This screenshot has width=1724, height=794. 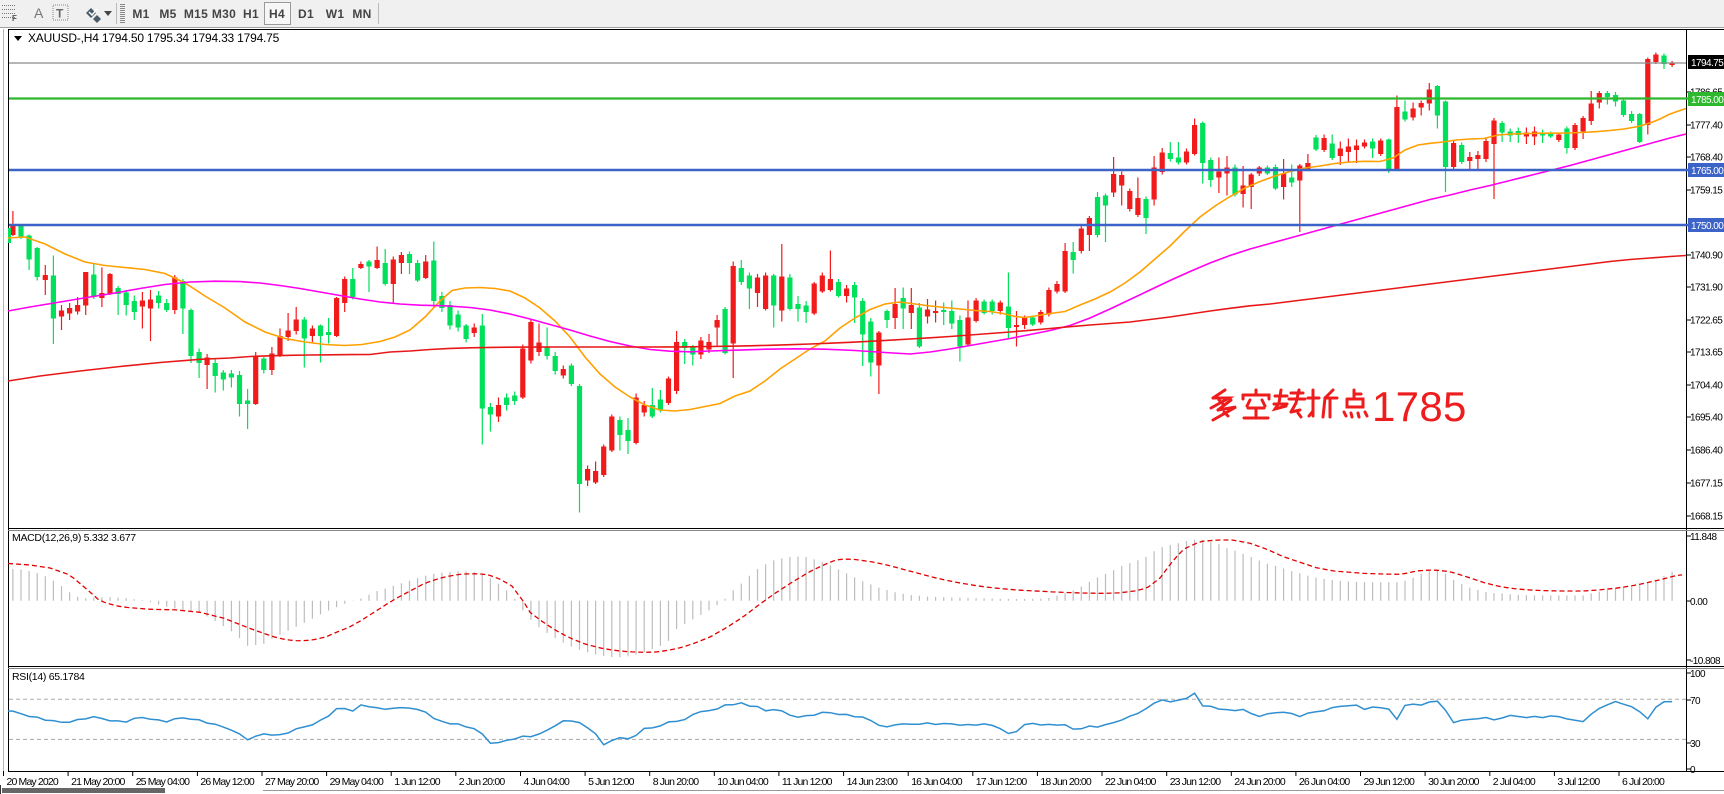 What do you see at coordinates (39, 13) in the screenshot?
I see `svg-text: A` at bounding box center [39, 13].